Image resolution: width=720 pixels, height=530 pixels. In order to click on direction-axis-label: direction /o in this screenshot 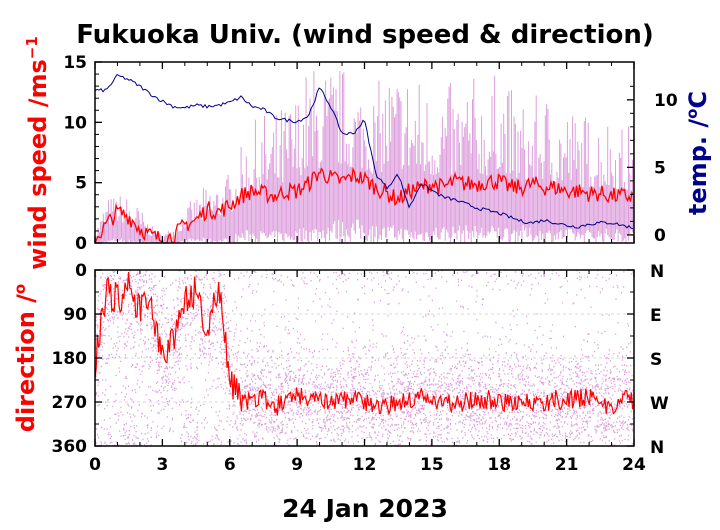, I will do `click(25, 358)`.